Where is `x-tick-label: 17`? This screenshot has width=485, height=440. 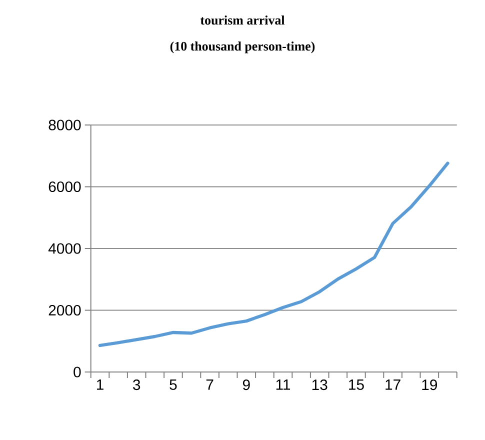 x-tick-label: 17 is located at coordinates (393, 385).